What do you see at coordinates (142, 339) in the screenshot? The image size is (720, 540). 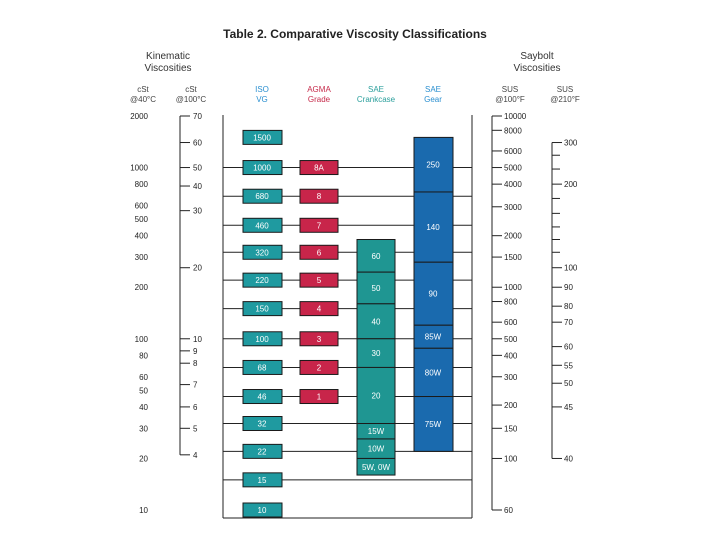 I see `cst40-tick-label: 100` at bounding box center [142, 339].